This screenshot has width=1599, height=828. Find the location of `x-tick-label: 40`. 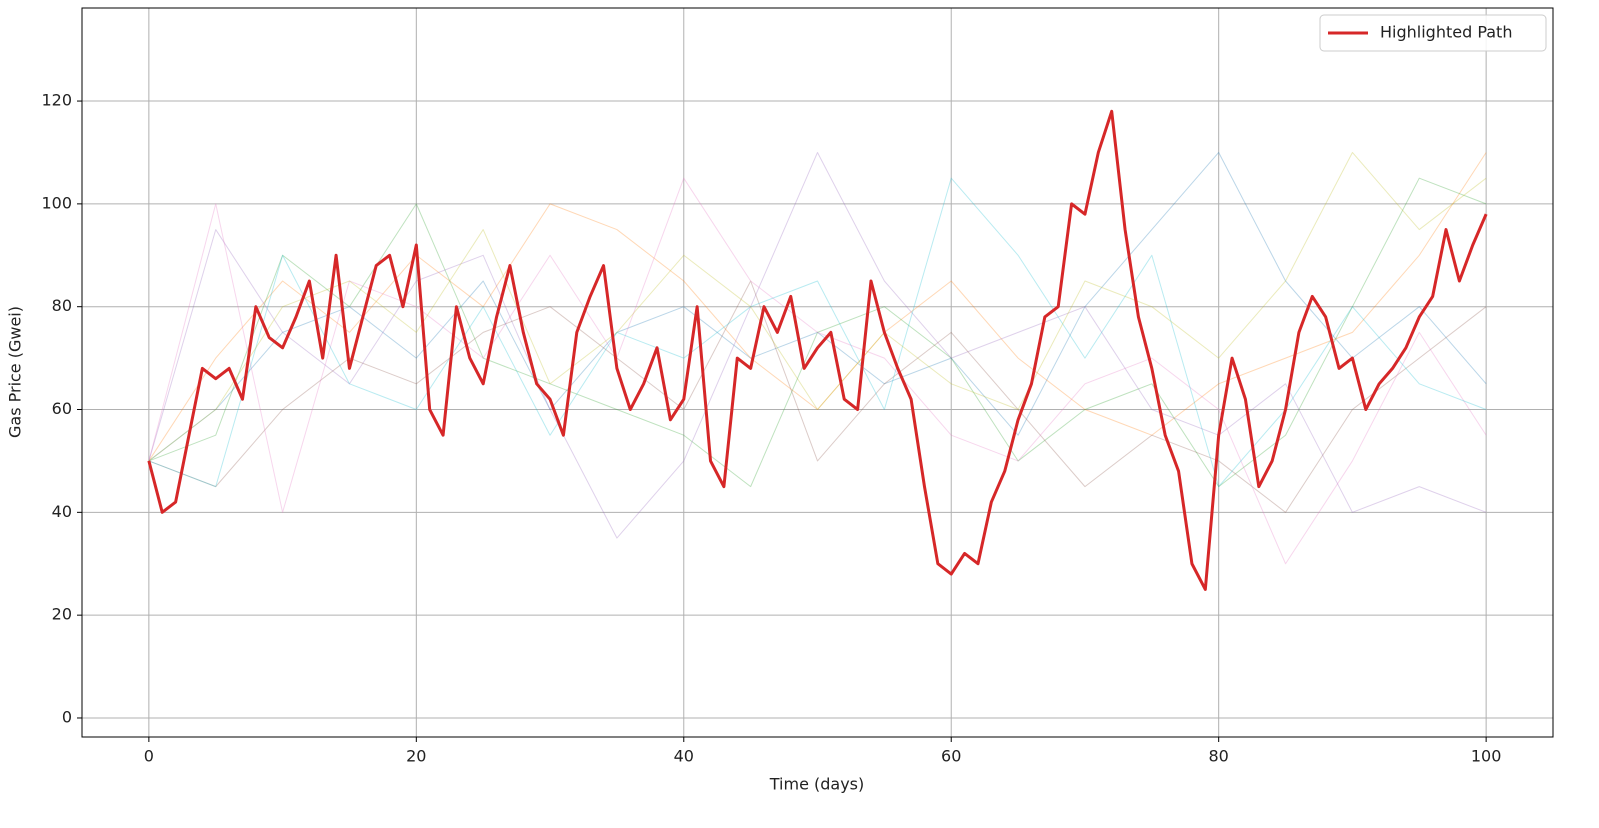

x-tick-label: 40 is located at coordinates (684, 756).